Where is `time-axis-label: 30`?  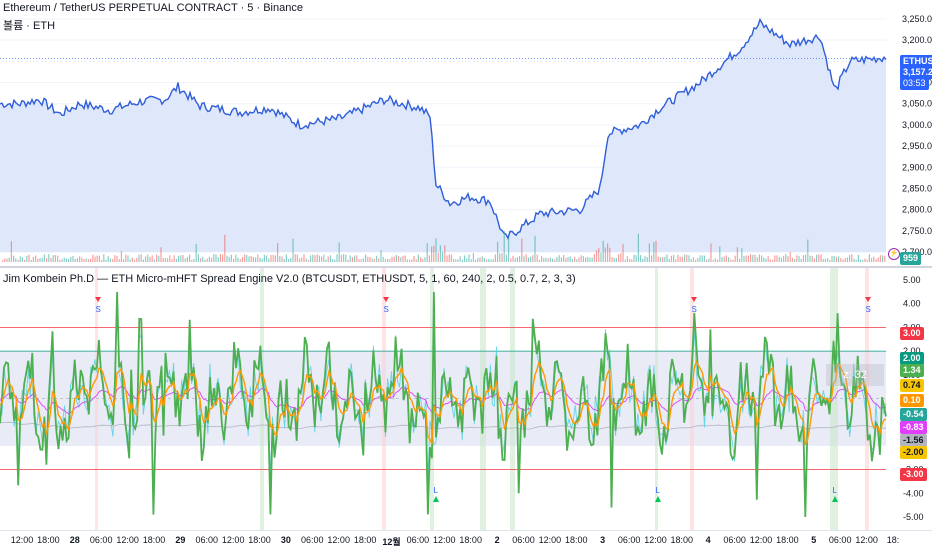 time-axis-label: 30 is located at coordinates (285, 540).